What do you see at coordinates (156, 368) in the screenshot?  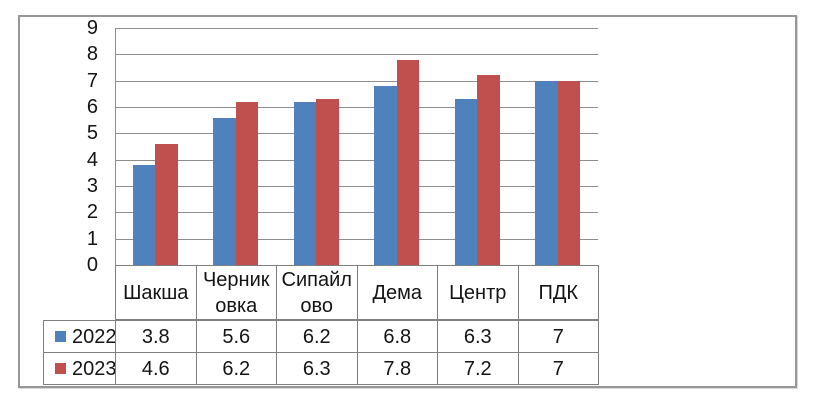 I see `value-cell: 4.6` at bounding box center [156, 368].